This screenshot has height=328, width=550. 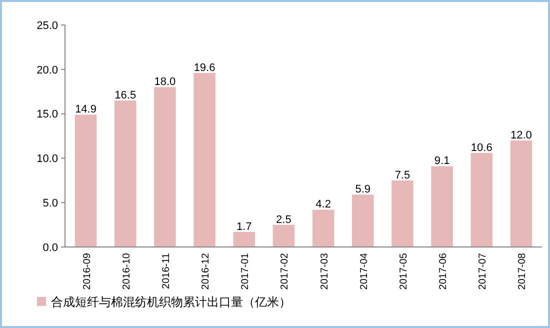 I want to click on y-tick-label: 10.0, so click(x=47, y=159).